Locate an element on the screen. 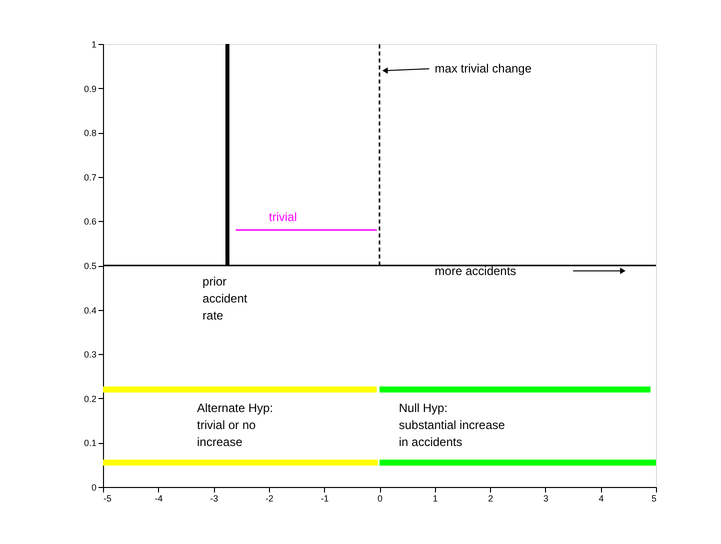 This screenshot has height=544, width=721. y-tick-label: 0.3 is located at coordinates (90, 355).